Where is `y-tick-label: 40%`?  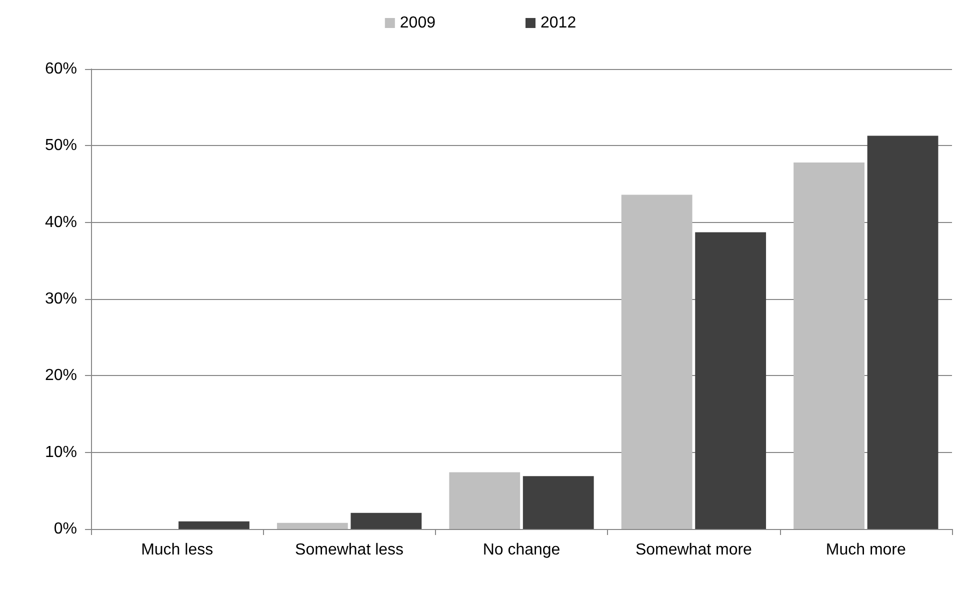
y-tick-label: 40% is located at coordinates (60, 222).